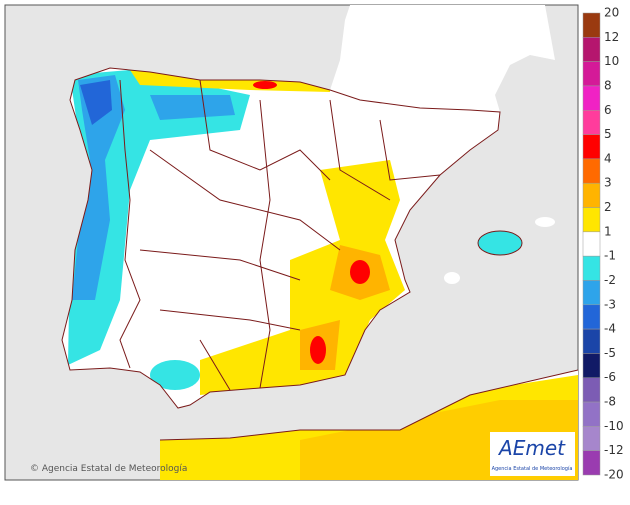 Image resolution: width=630 pixels, height=505 pixels. Describe the element at coordinates (608, 158) in the screenshot. I see `legend-label: 4` at that location.